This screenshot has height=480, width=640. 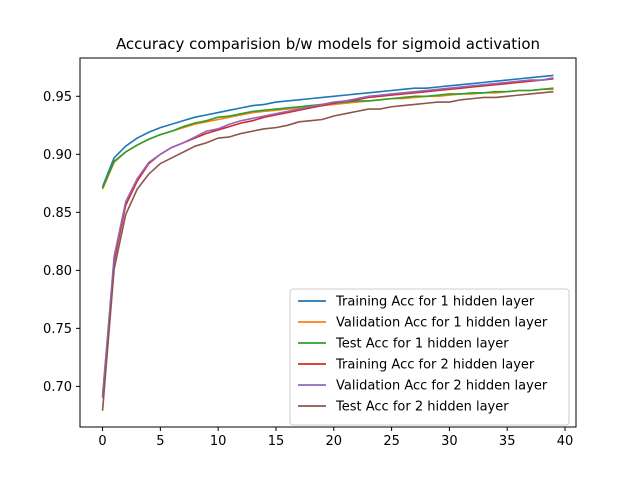 What do you see at coordinates (57, 213) in the screenshot?
I see `y-tick-label: 0.85` at bounding box center [57, 213].